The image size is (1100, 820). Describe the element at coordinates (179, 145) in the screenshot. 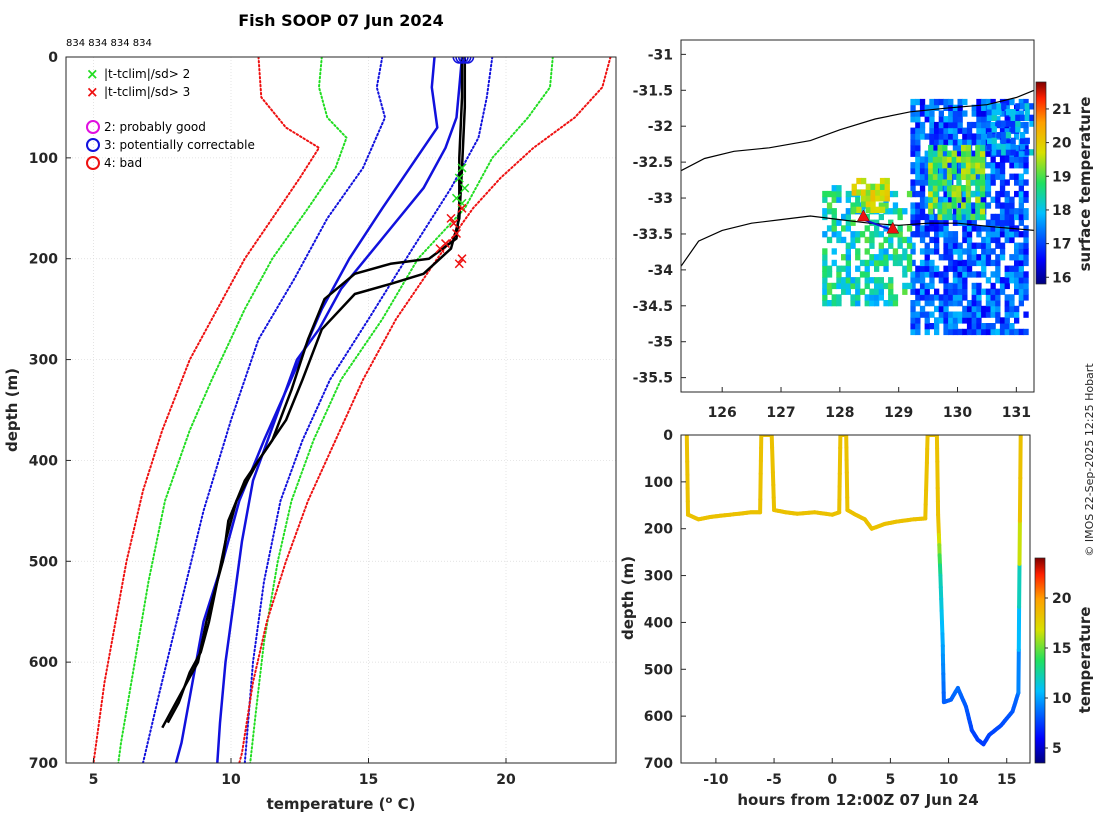

I see `legend-label-flag3: 3: potentially correctable` at that location.